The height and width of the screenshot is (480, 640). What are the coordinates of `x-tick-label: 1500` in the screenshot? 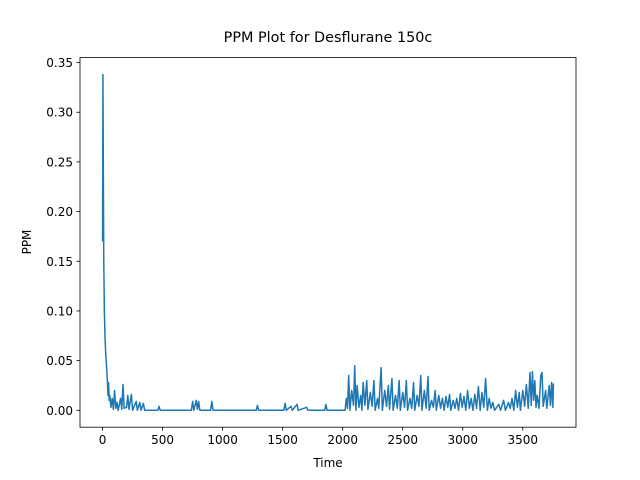 It's located at (282, 440).